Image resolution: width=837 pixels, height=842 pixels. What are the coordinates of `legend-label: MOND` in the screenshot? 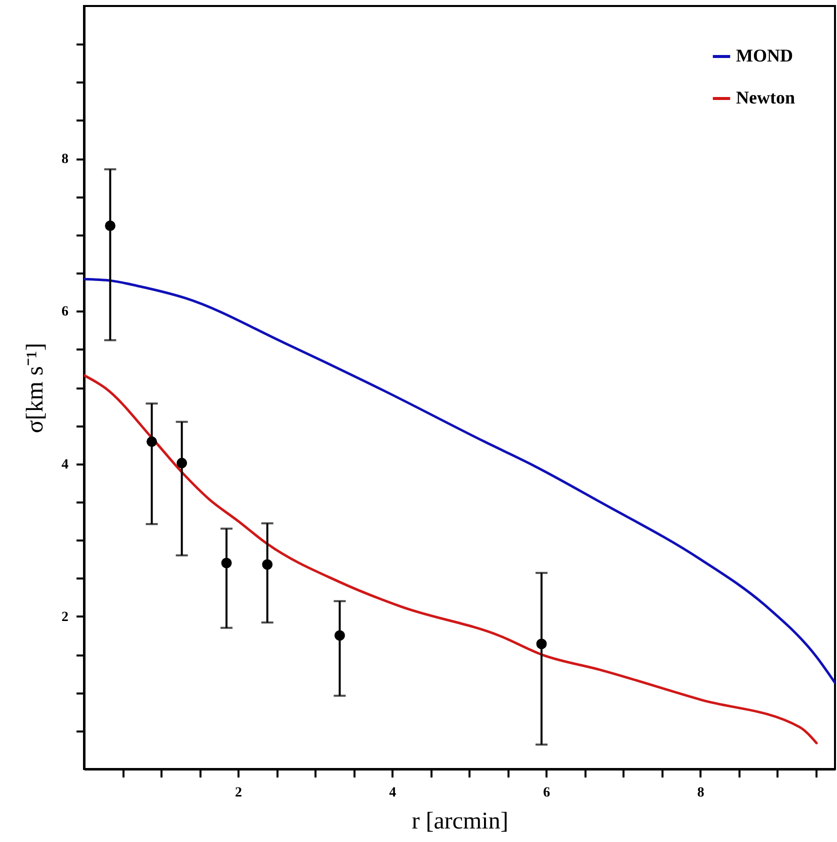 It's located at (764, 56).